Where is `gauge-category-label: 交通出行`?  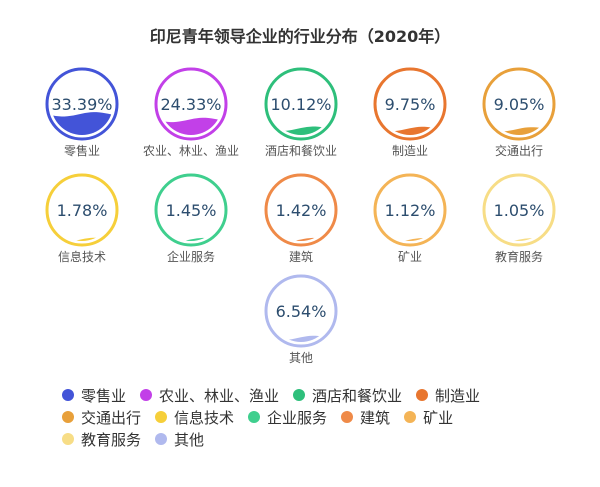 gauge-category-label: 交通出行 is located at coordinates (519, 150).